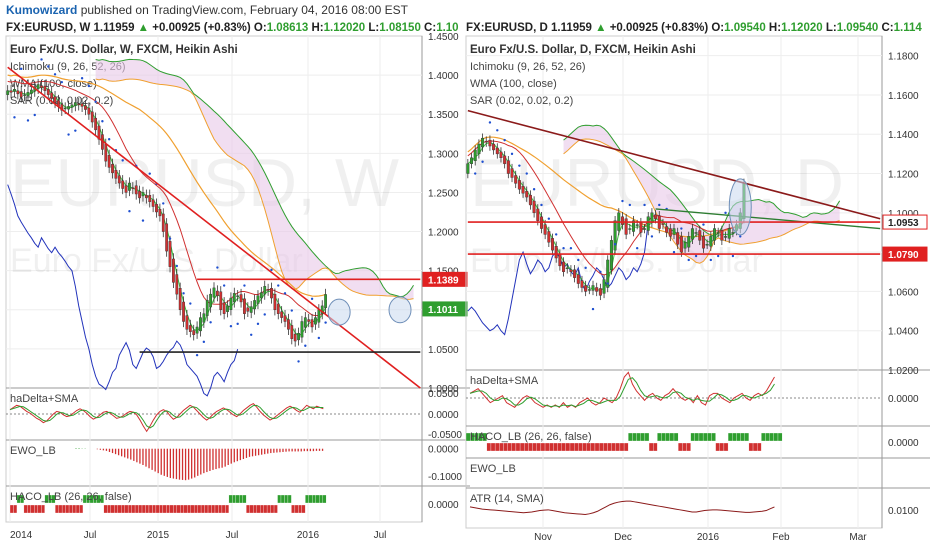 The image size is (932, 550). I want to click on price-tag-box, so click(445, 279).